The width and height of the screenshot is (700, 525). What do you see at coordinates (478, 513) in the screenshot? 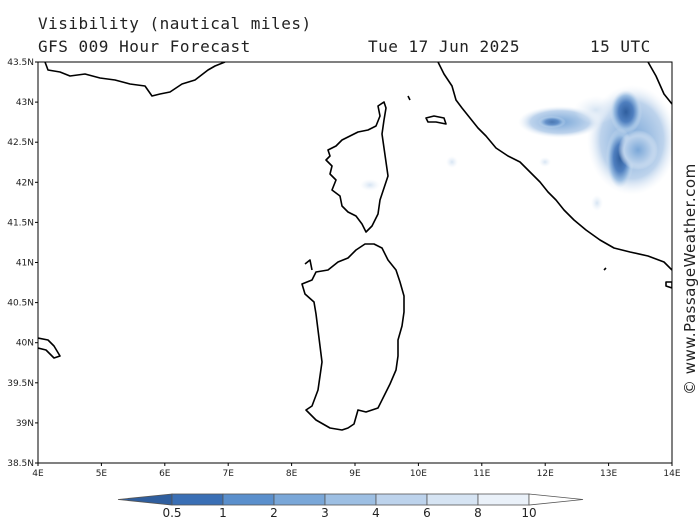
I see `colorbar-label: 8` at bounding box center [478, 513].